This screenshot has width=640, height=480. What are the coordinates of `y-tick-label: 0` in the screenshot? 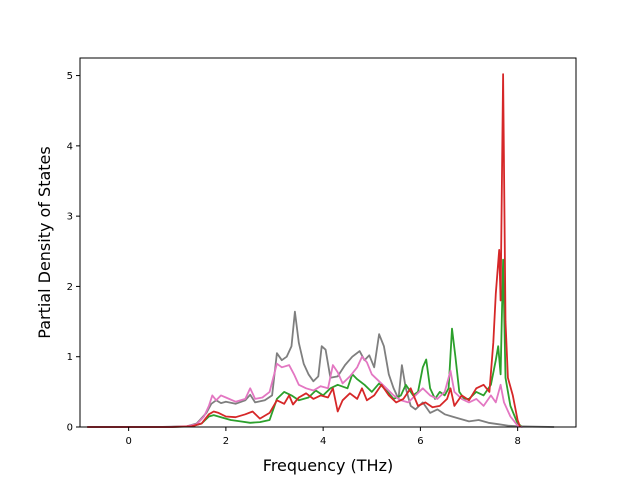 It's located at (70, 428).